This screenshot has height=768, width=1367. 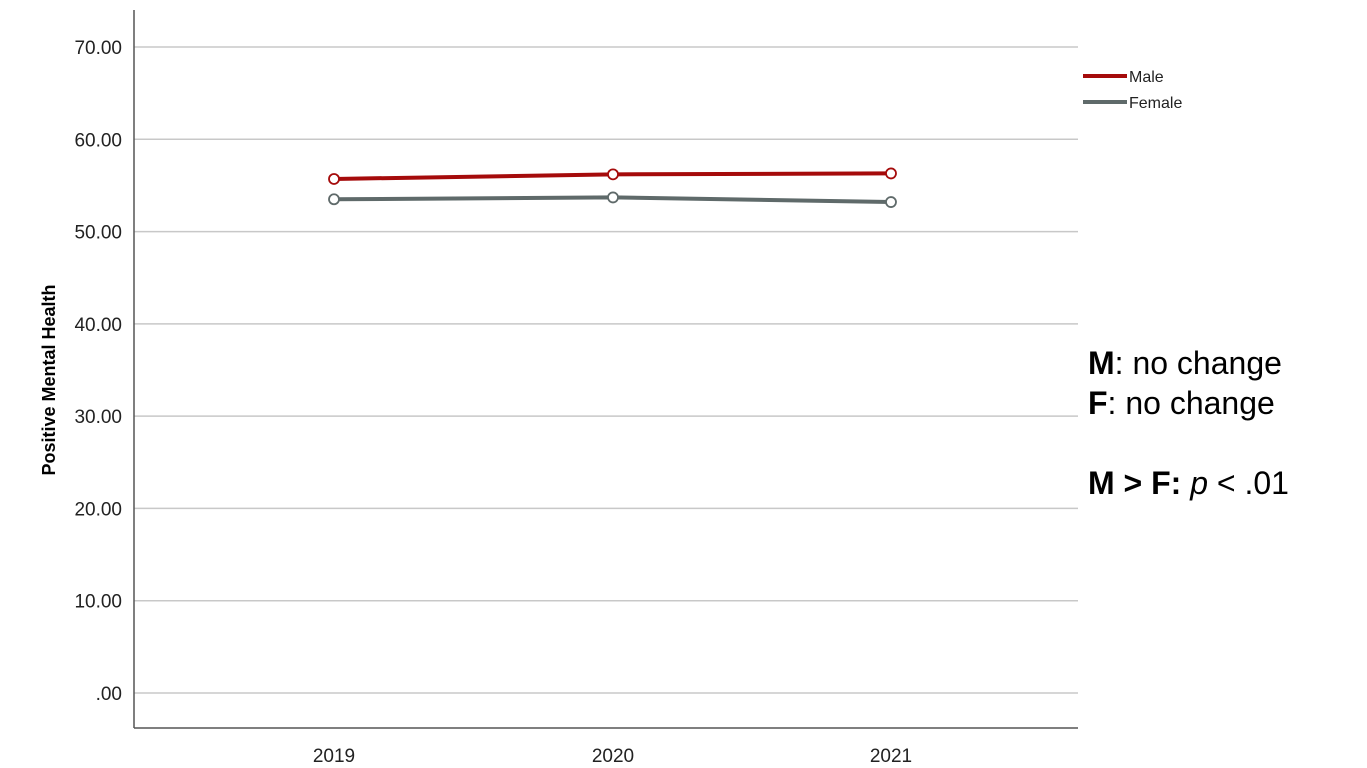 What do you see at coordinates (612, 187) in the screenshot?
I see `series-lines` at bounding box center [612, 187].